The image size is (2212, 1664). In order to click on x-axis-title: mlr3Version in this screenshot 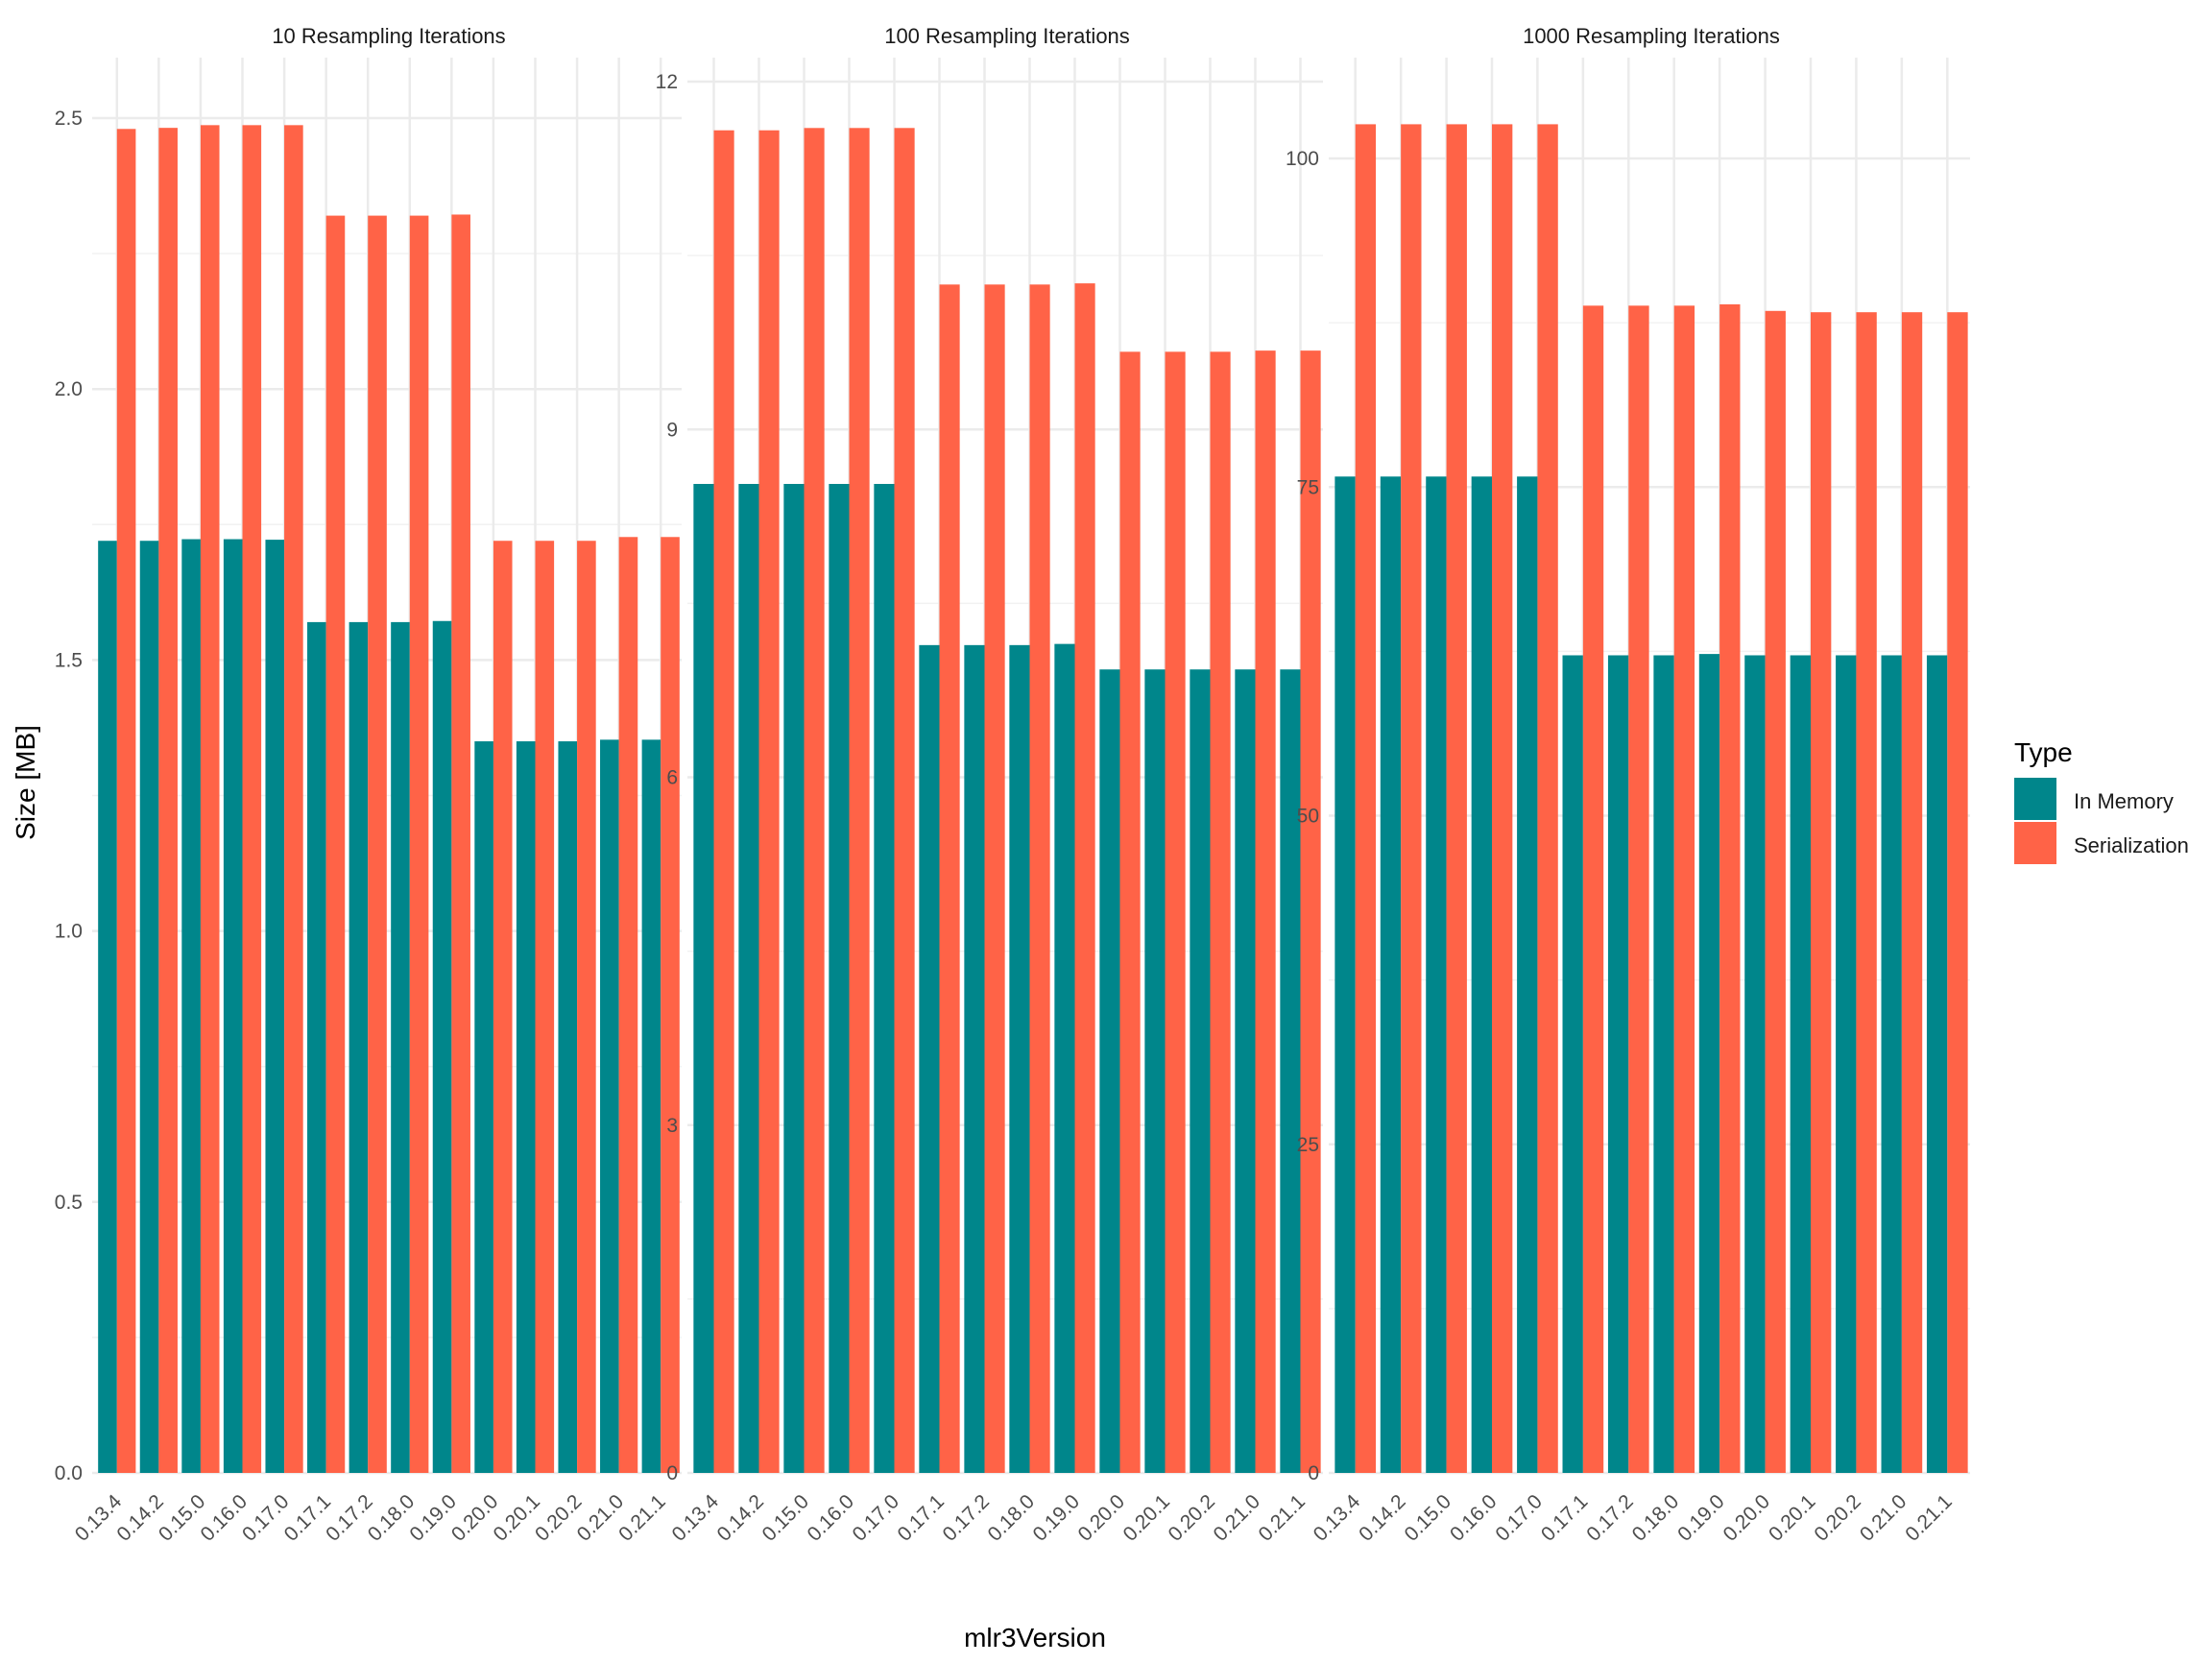, I will do `click(1035, 1638)`.